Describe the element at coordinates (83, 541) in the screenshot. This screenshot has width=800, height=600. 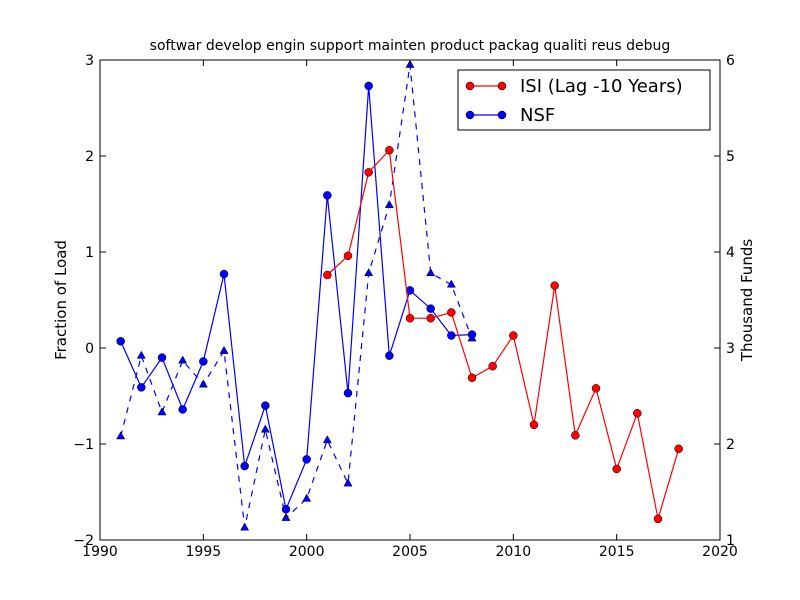
I see `y-tick-label: −2` at that location.